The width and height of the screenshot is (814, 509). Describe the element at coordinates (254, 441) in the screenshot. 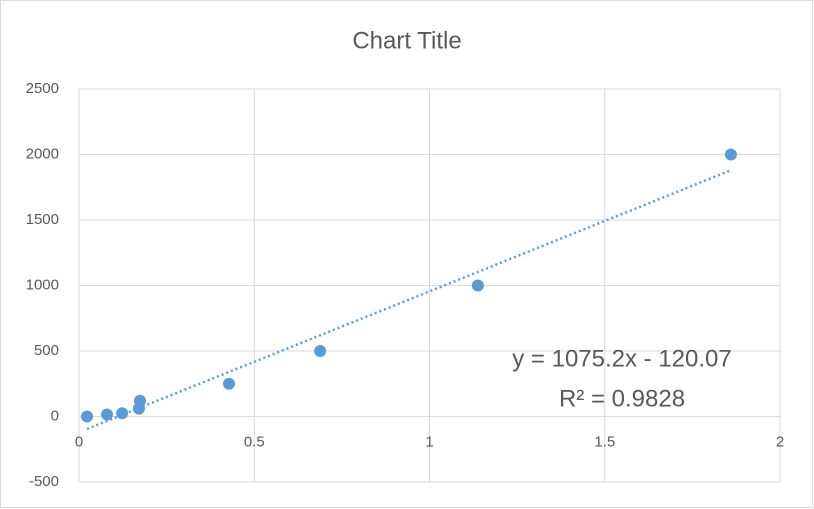

I see `x-tick-label: 0.5` at that location.